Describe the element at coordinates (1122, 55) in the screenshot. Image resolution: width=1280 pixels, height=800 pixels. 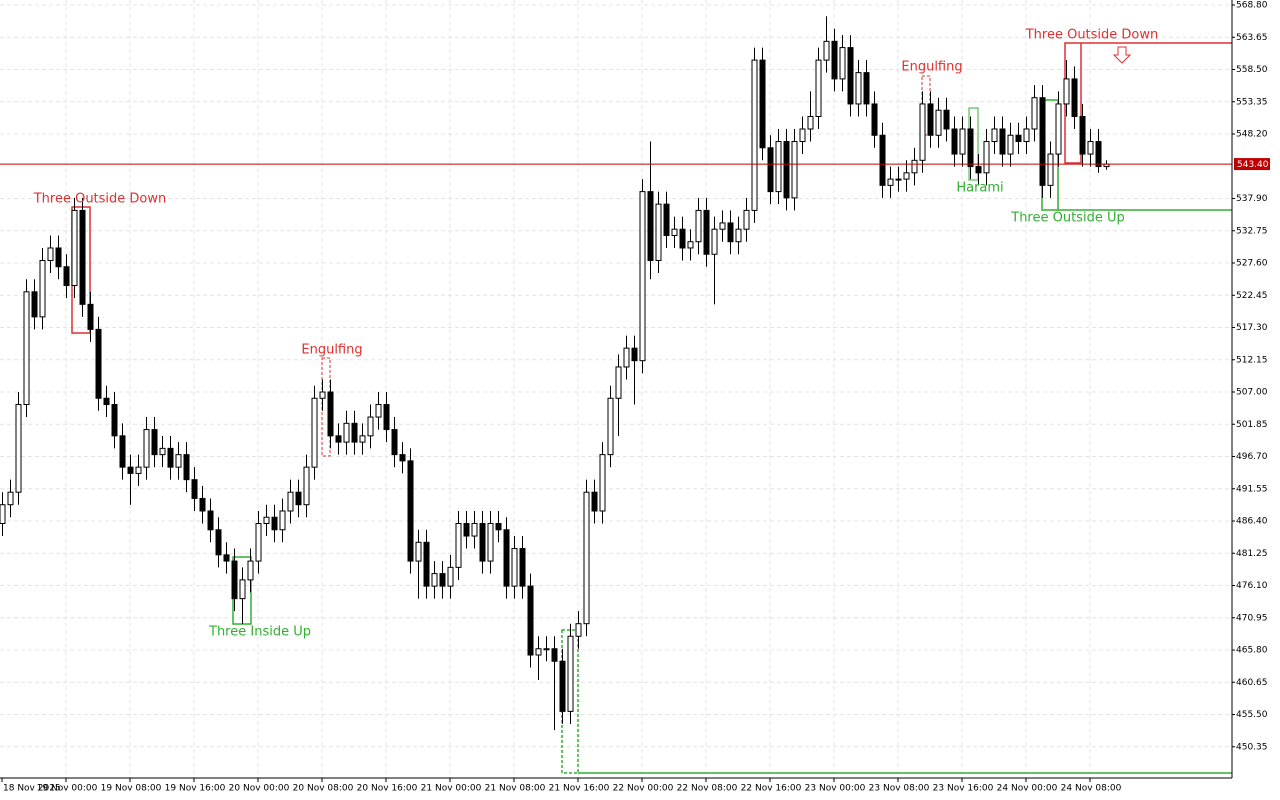
I see `down-arrow` at that location.